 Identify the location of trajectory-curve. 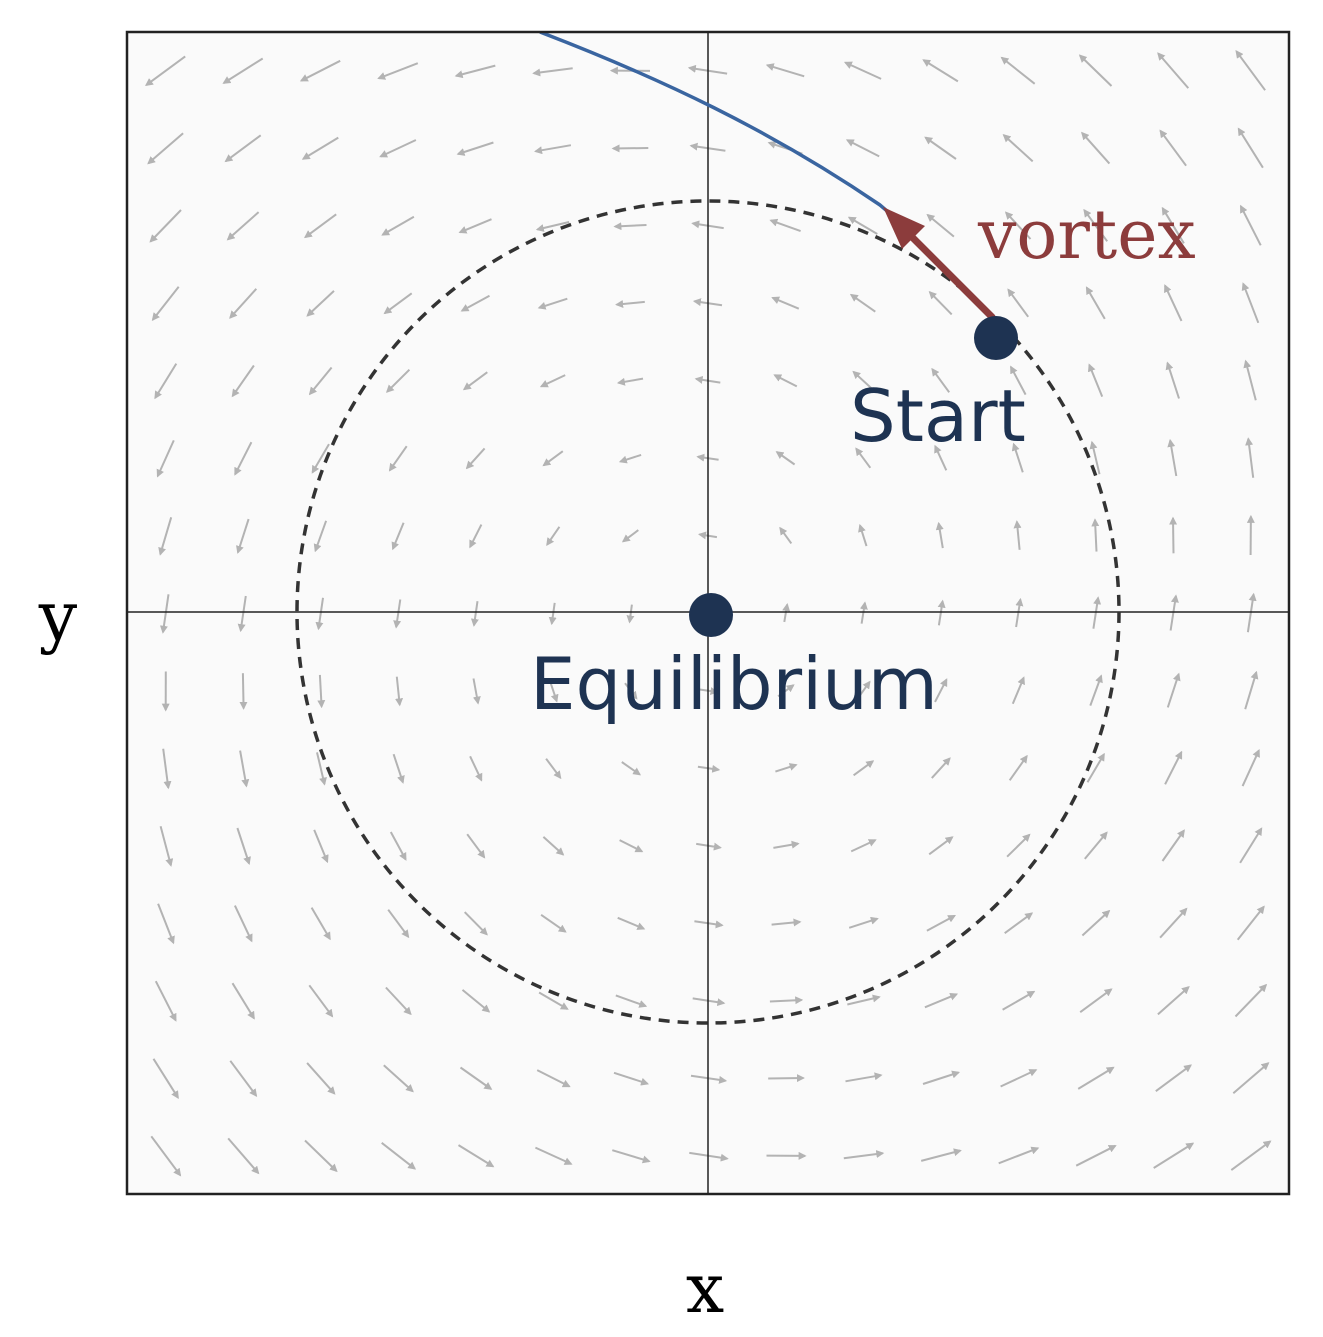
(720, 128).